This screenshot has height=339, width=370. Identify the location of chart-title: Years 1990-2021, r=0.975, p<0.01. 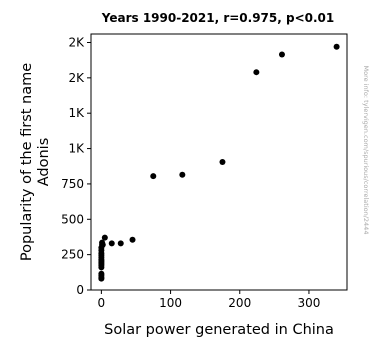
(218, 18).